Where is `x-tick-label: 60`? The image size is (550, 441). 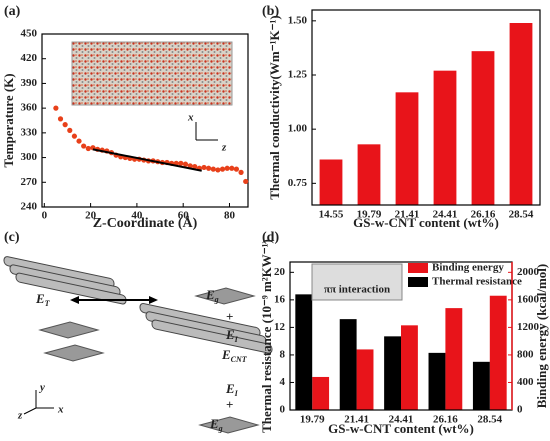 x-tick-label: 60 is located at coordinates (184, 216).